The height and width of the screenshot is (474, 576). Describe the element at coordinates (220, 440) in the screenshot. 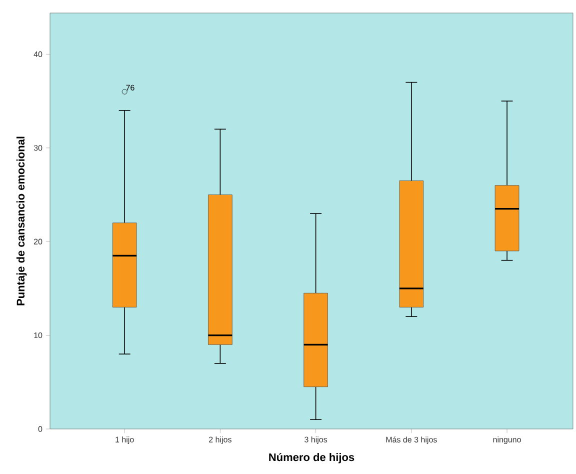

I see `x-tick-label: 2 hijos` at that location.